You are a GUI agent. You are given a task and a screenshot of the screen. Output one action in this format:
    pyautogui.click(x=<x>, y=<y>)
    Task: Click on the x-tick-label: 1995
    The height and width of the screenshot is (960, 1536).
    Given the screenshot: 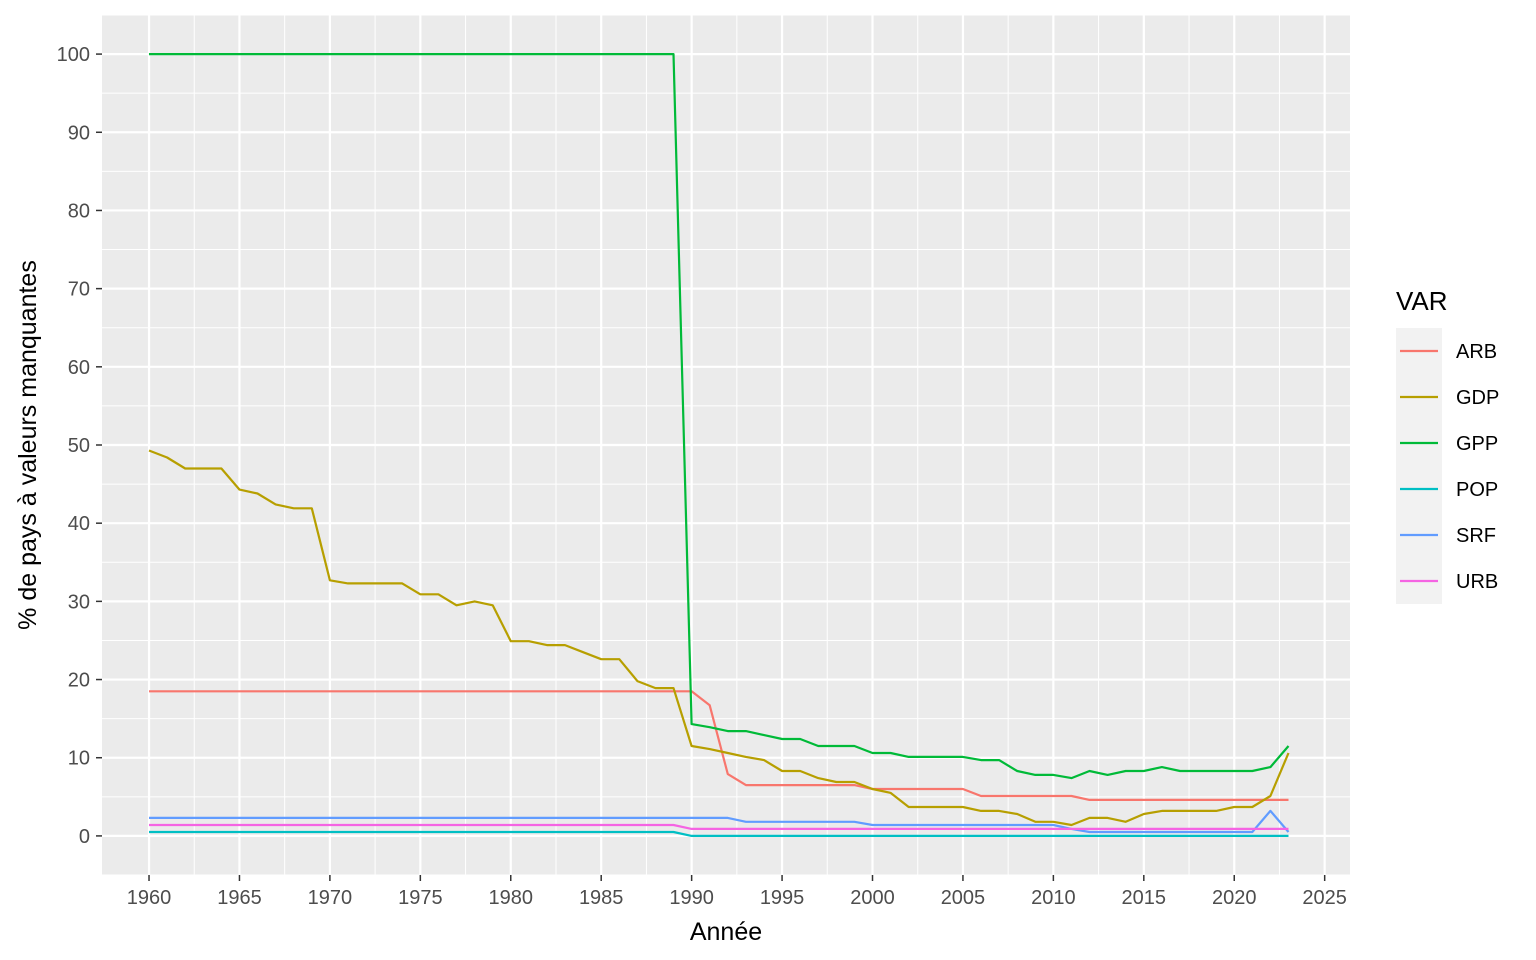 What is the action you would take?
    pyautogui.click(x=782, y=898)
    